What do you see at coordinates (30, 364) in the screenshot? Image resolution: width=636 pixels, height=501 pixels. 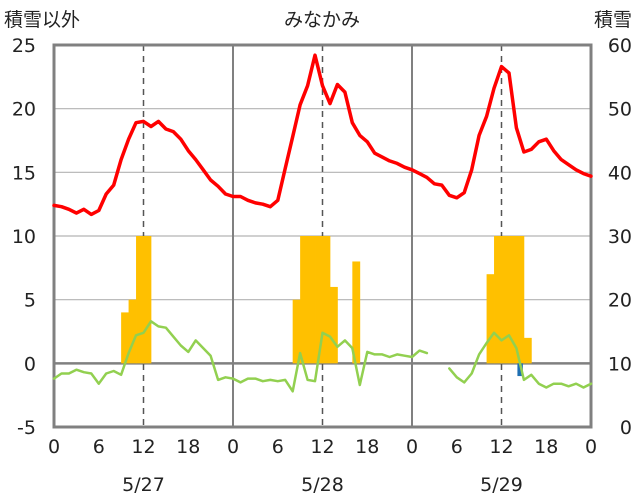 I see `left-tick-label: 0` at bounding box center [30, 364].